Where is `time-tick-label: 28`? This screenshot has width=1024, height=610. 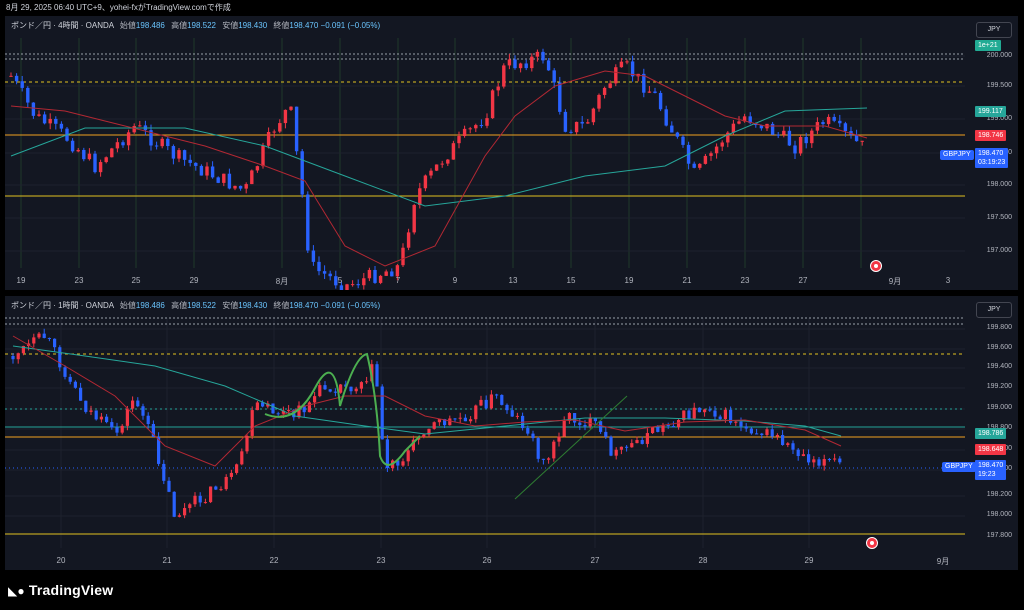
time-tick-label: 28 is located at coordinates (703, 560).